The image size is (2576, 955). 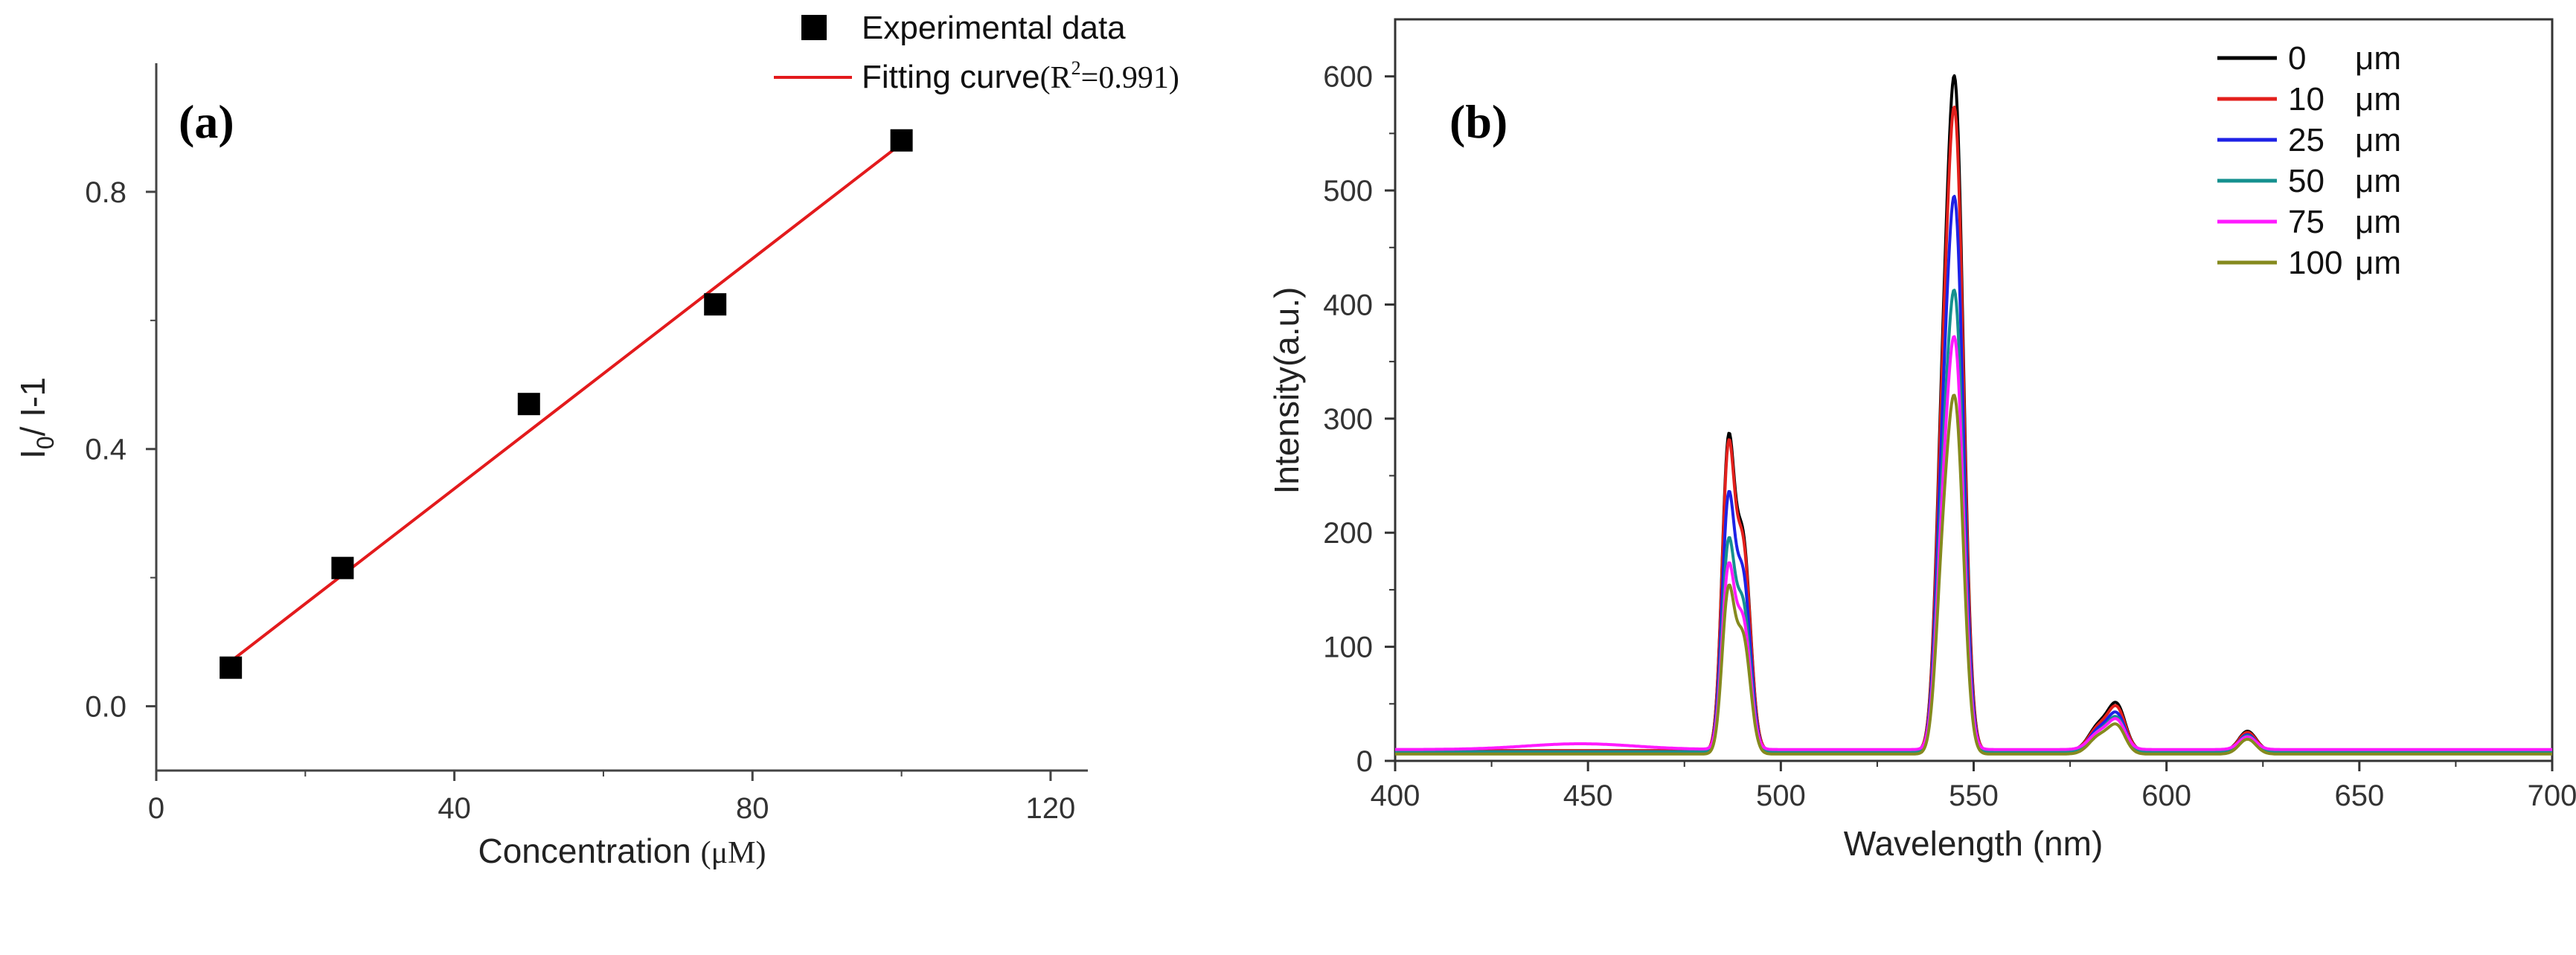 I want to click on legend-label-75: 75, so click(x=2306, y=222).